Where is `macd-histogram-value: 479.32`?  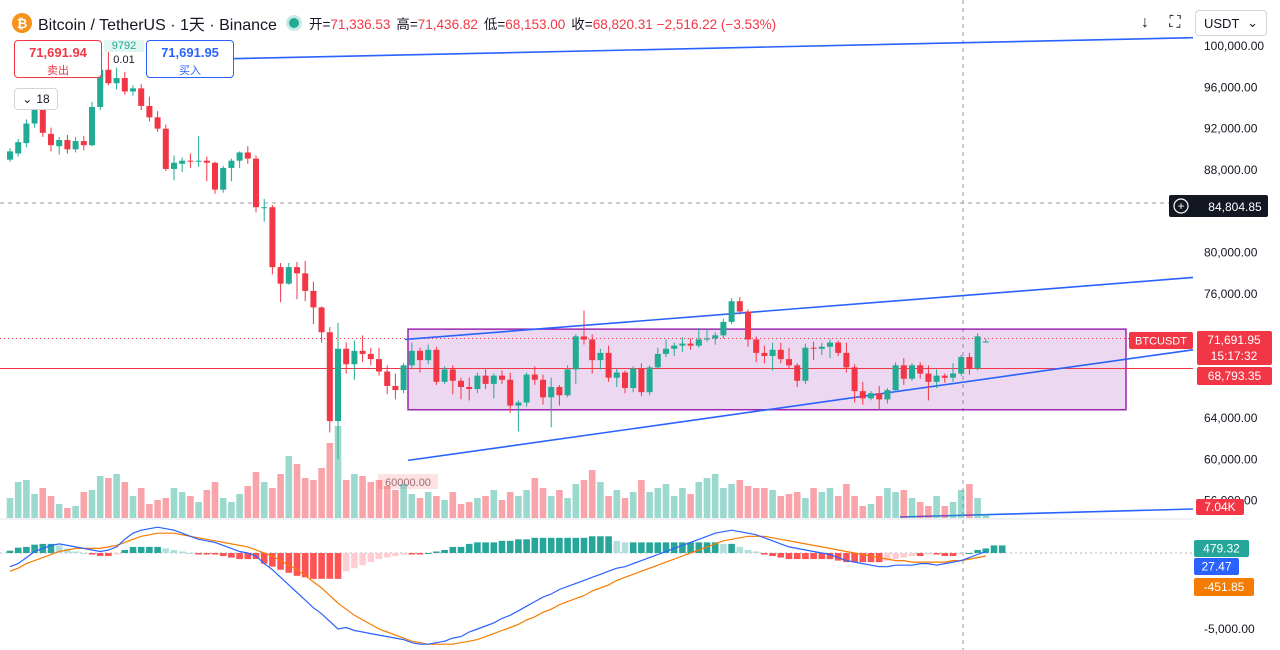 macd-histogram-value: 479.32 is located at coordinates (1221, 549).